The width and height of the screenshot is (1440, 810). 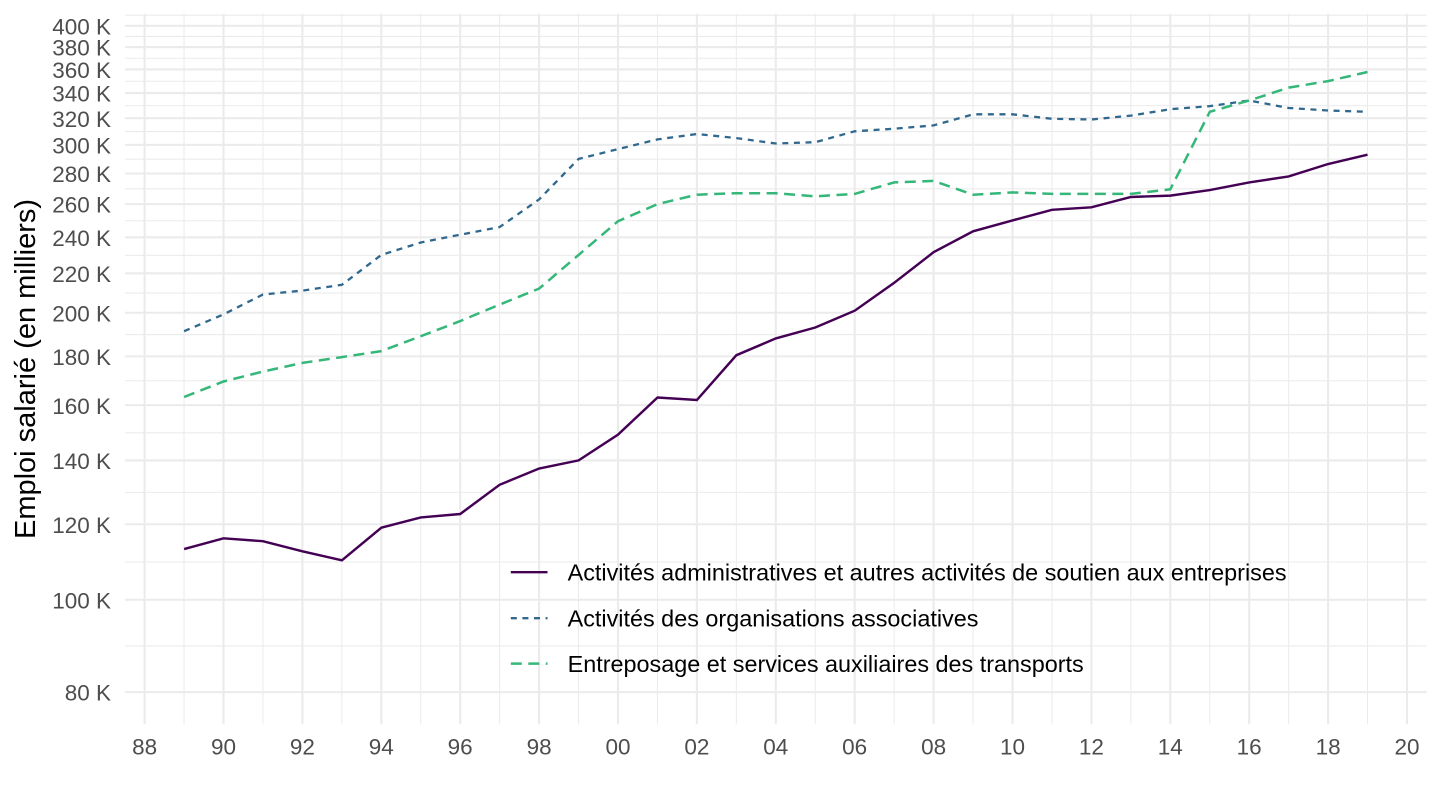 What do you see at coordinates (1328, 747) in the screenshot?
I see `svg-text: 18` at bounding box center [1328, 747].